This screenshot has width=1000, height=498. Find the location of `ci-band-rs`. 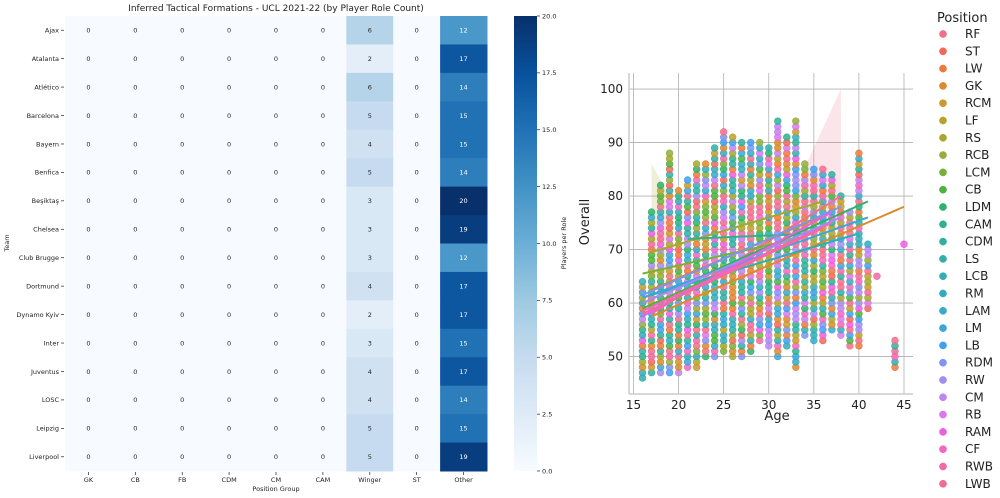

ci-band-rs is located at coordinates (660, 222).